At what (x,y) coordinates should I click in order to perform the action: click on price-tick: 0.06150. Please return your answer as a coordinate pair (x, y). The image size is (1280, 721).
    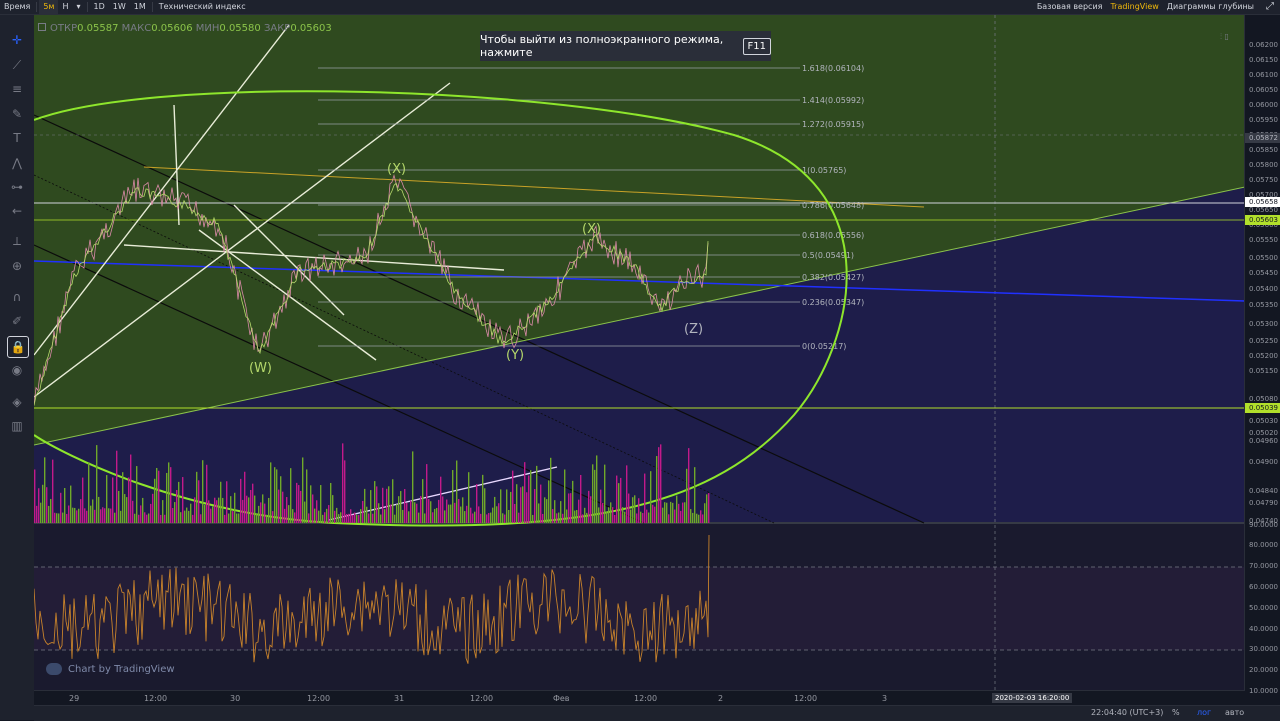
    Looking at the image, I should click on (1263, 60).